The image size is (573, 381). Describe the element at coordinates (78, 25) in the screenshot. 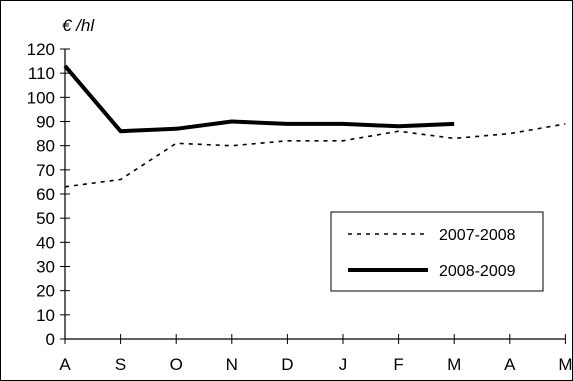

I see `y-axis-unit-label: € /hl` at that location.